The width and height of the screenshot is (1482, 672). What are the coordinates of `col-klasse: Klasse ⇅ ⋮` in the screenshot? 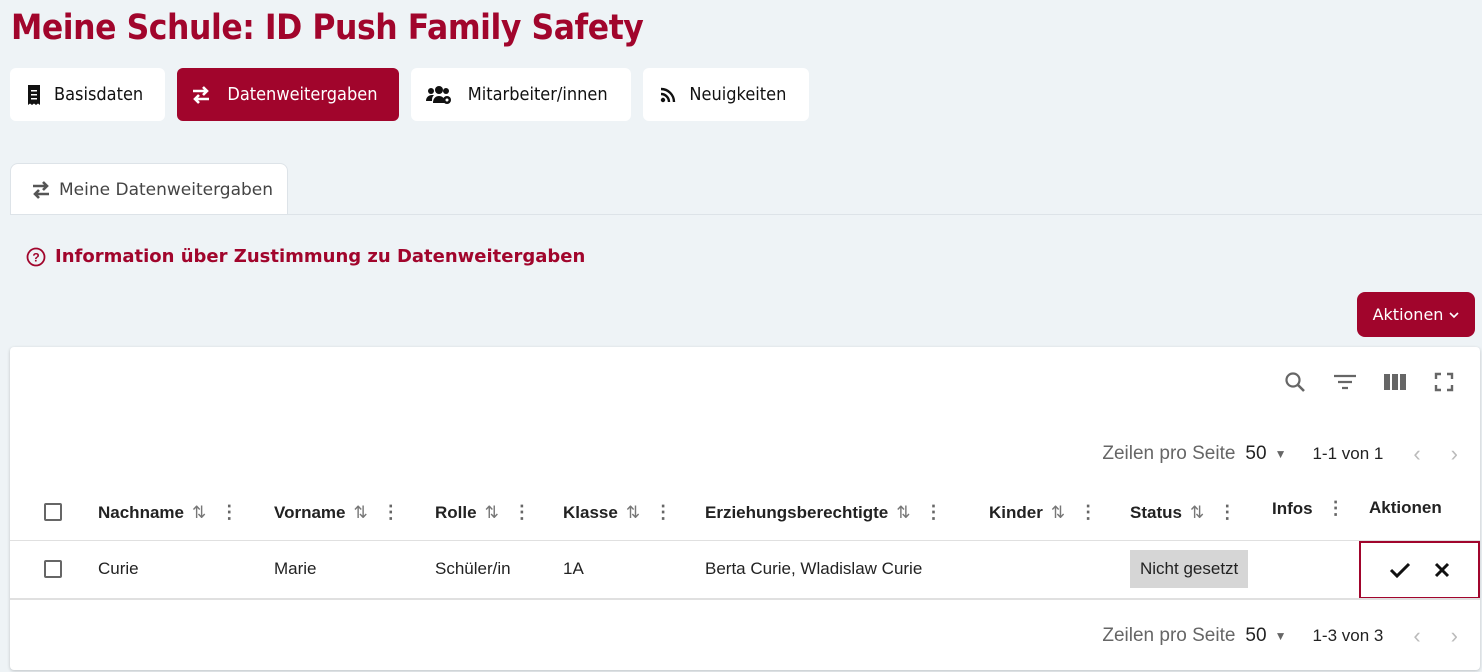 It's located at (617, 512).